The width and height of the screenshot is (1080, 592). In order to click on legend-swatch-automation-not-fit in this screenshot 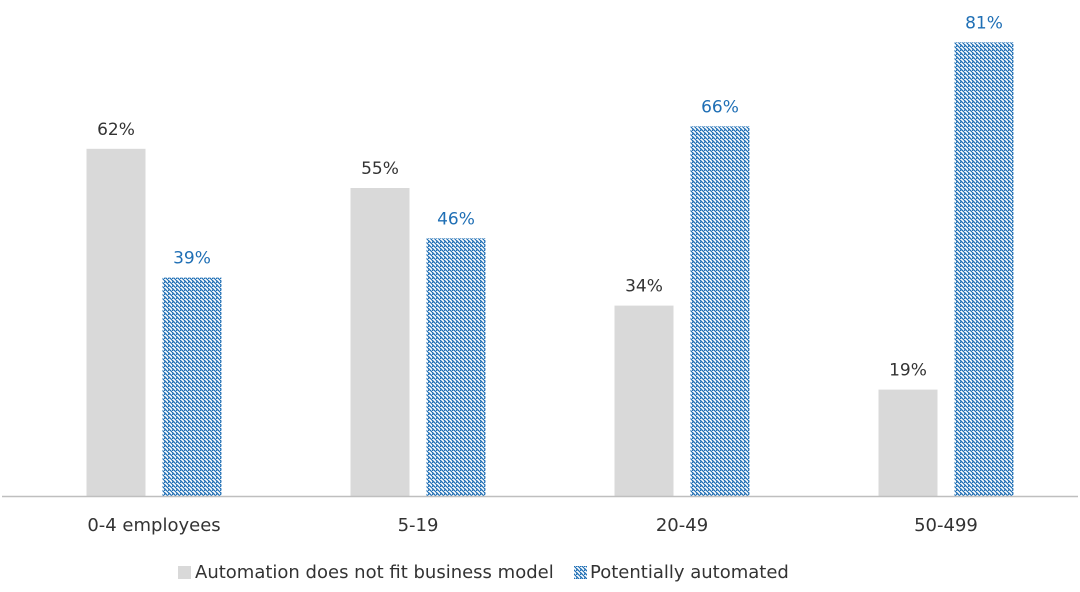, I will do `click(184, 572)`.